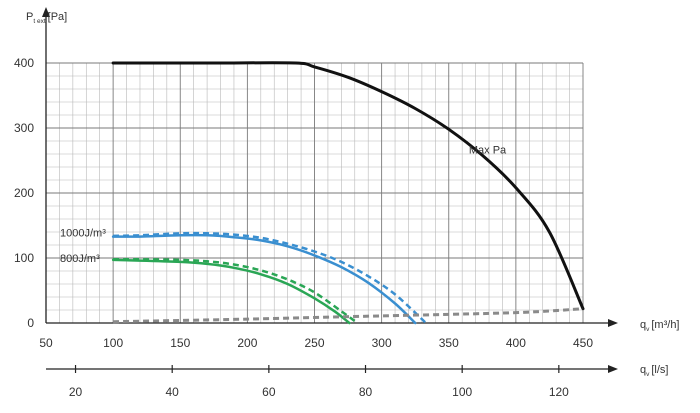 Image resolution: width=700 pixels, height=413 pixels. I want to click on curve-label: Max Pa, so click(488, 150).